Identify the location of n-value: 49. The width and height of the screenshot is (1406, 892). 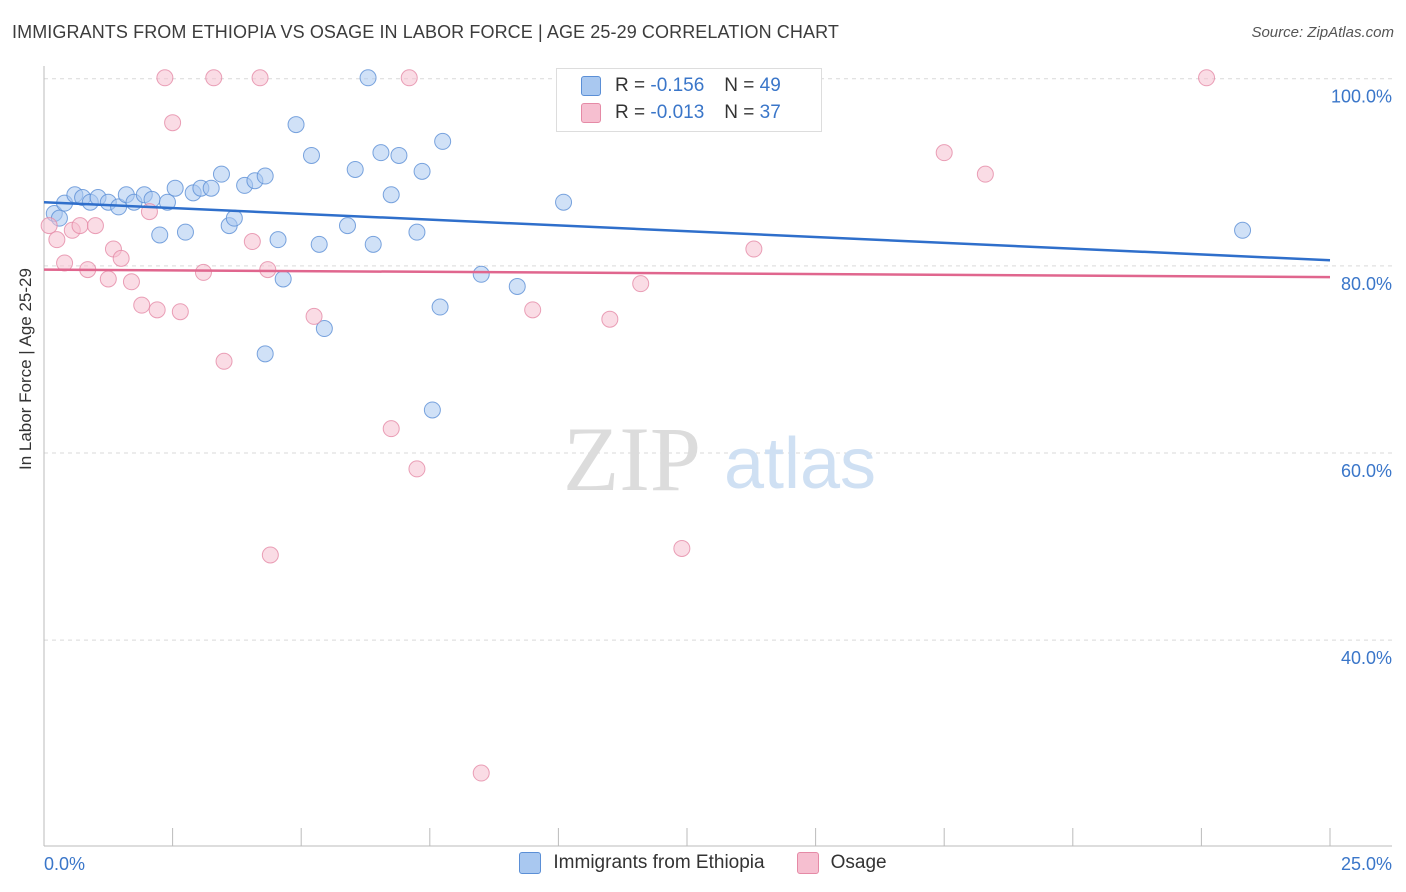
(770, 85).